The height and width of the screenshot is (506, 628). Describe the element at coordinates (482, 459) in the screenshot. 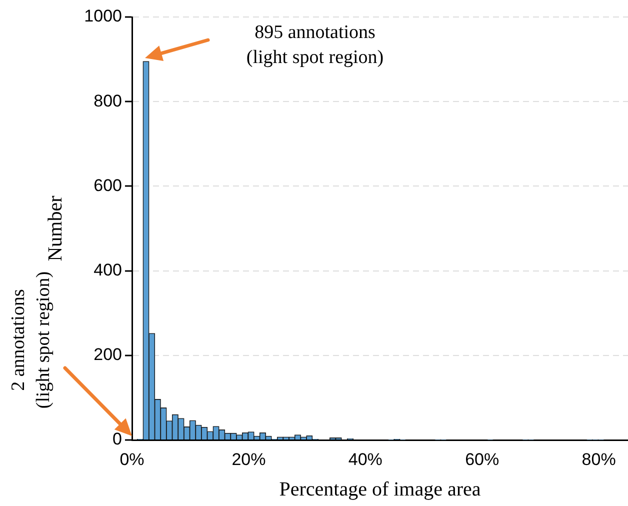

I see `x-tick-label: 60%` at that location.